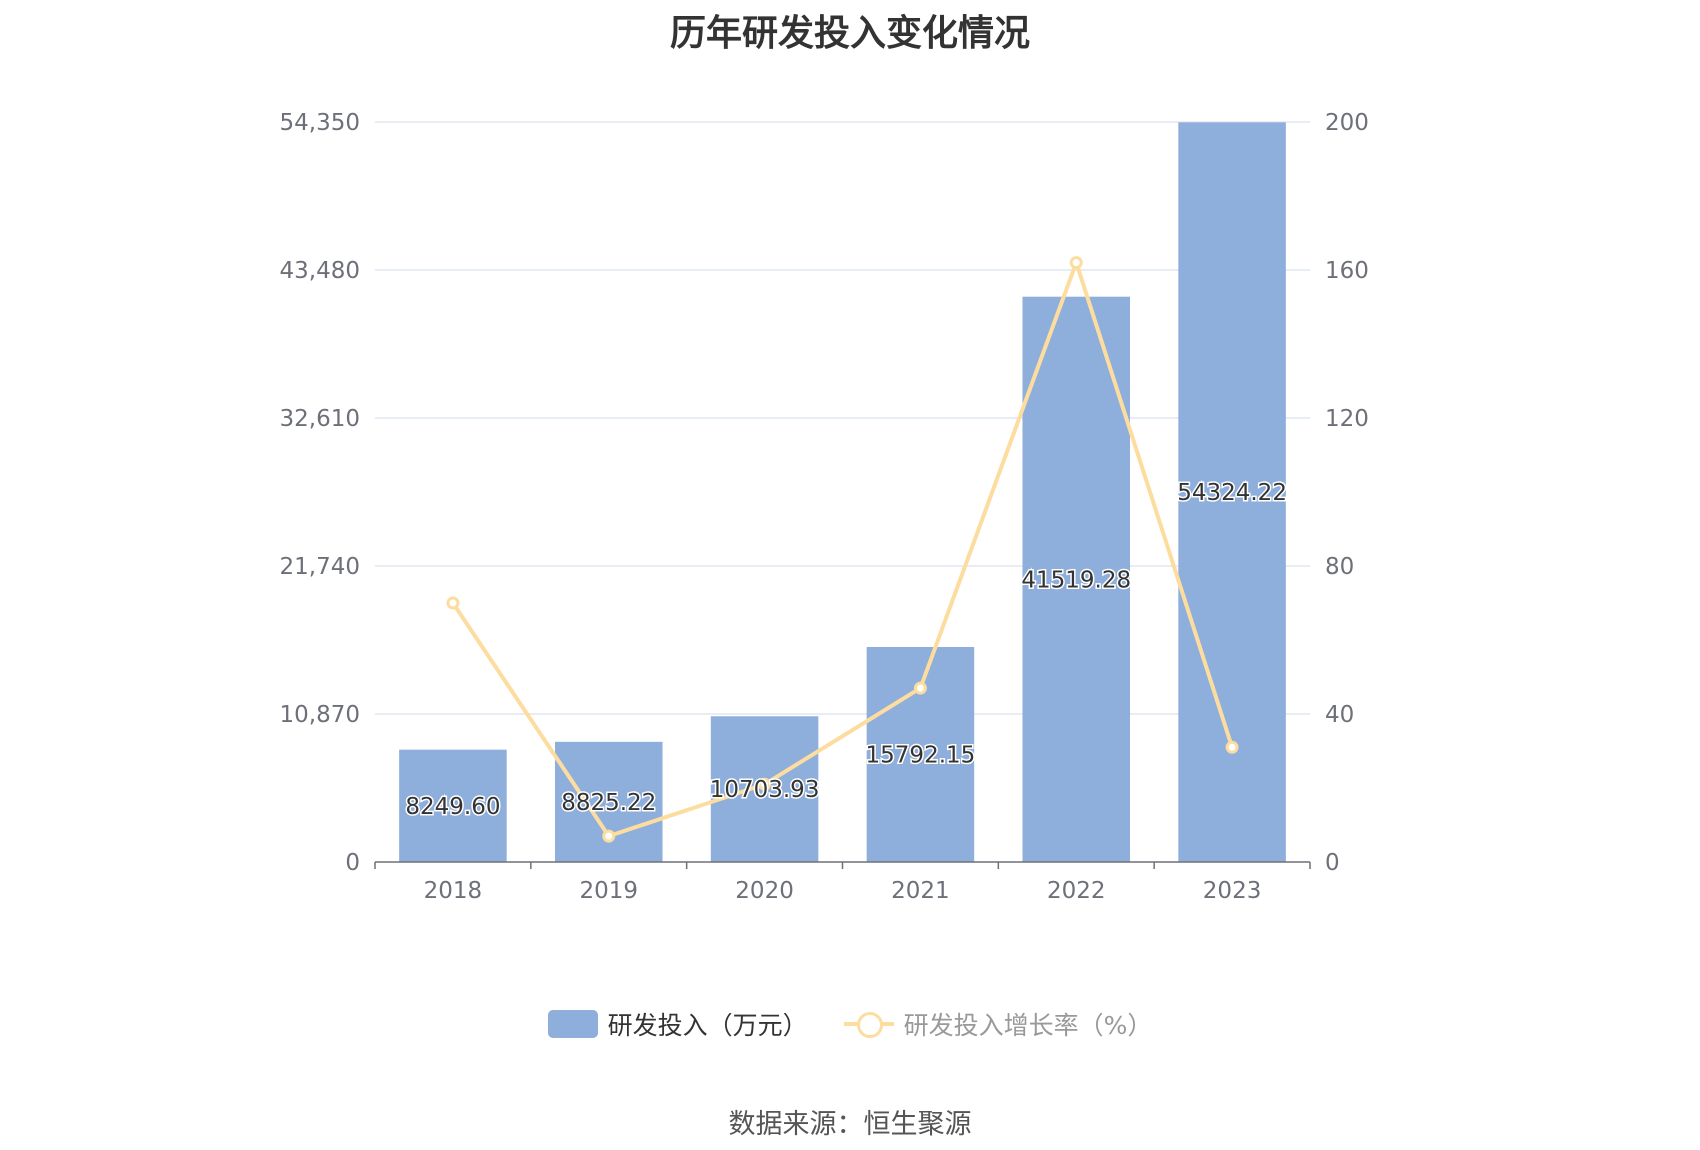 The image size is (1700, 1150). What do you see at coordinates (868, 1024) in the screenshot?
I see `legend-line-swatch` at bounding box center [868, 1024].